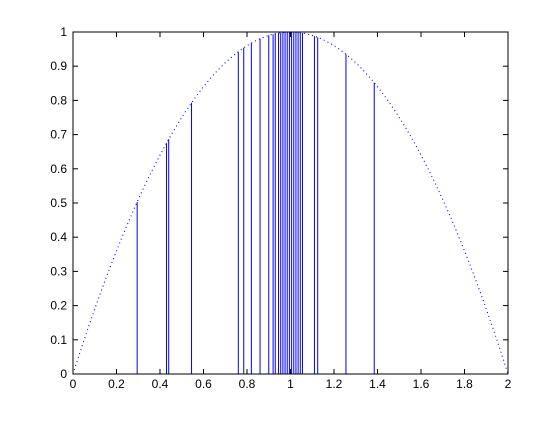 The height and width of the screenshot is (425, 560). What do you see at coordinates (58, 340) in the screenshot?
I see `y-tick-label-1: 0.1` at bounding box center [58, 340].